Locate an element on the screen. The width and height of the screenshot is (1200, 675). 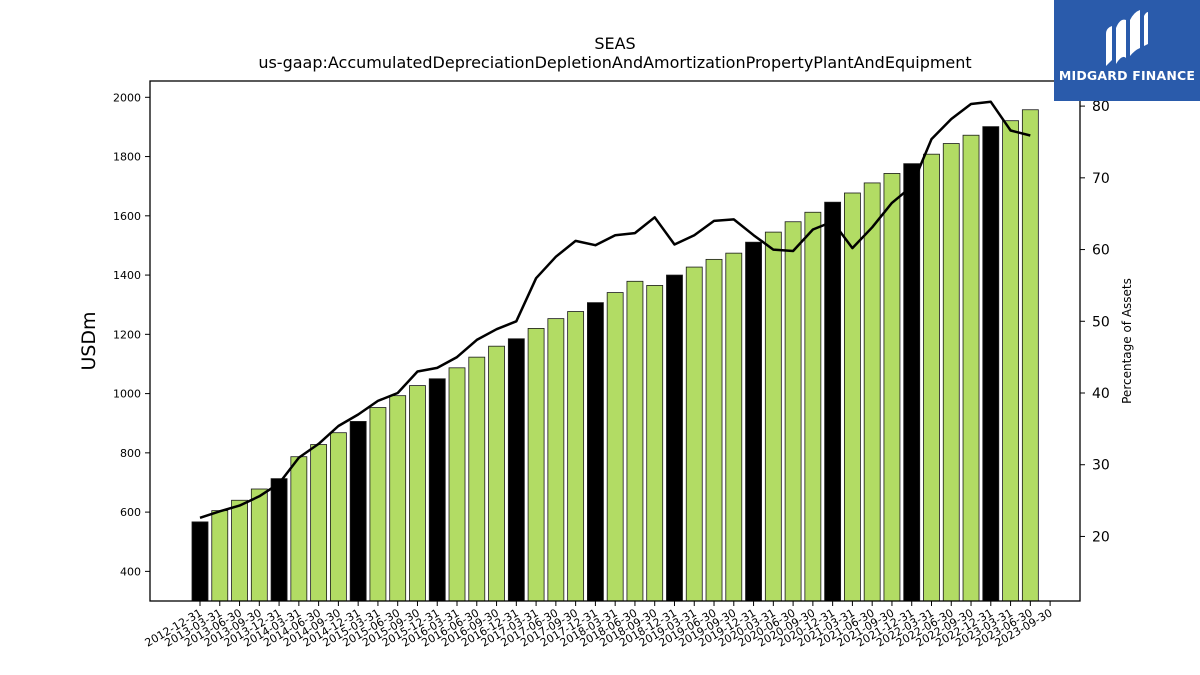
y-tick-label: 800 is located at coordinates (130, 453).